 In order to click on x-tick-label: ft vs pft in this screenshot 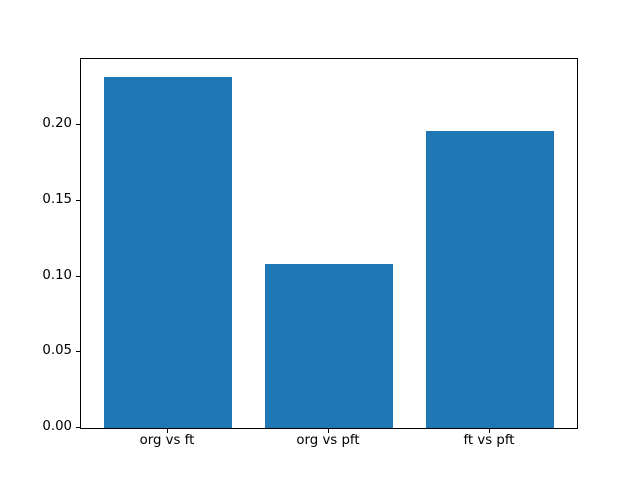, I will do `click(489, 440)`.